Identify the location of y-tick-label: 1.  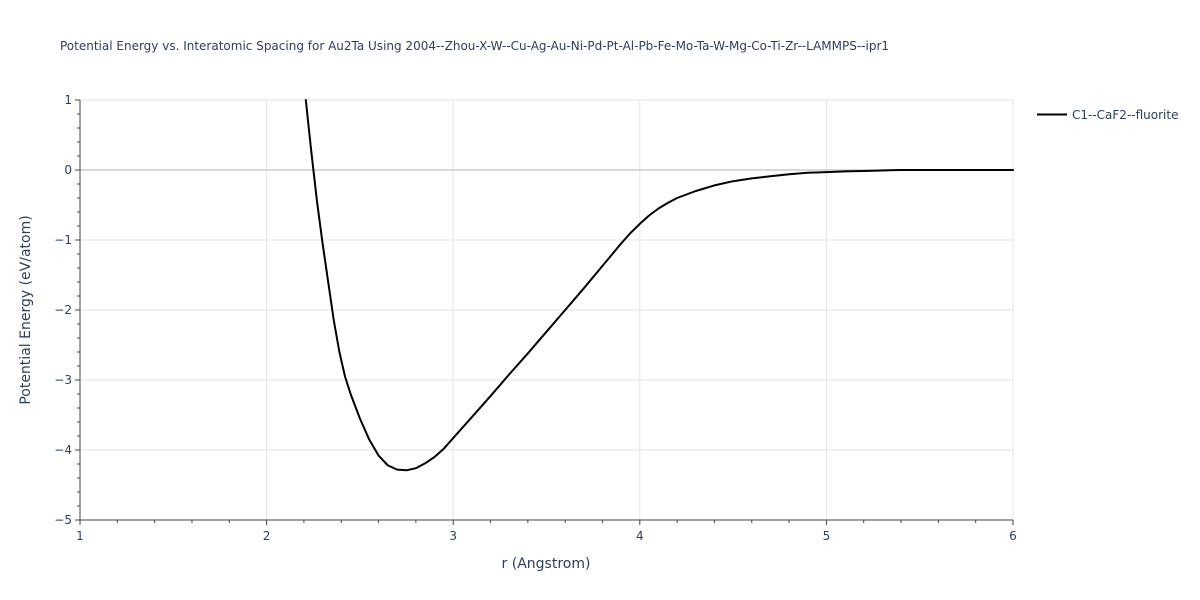
(68, 100).